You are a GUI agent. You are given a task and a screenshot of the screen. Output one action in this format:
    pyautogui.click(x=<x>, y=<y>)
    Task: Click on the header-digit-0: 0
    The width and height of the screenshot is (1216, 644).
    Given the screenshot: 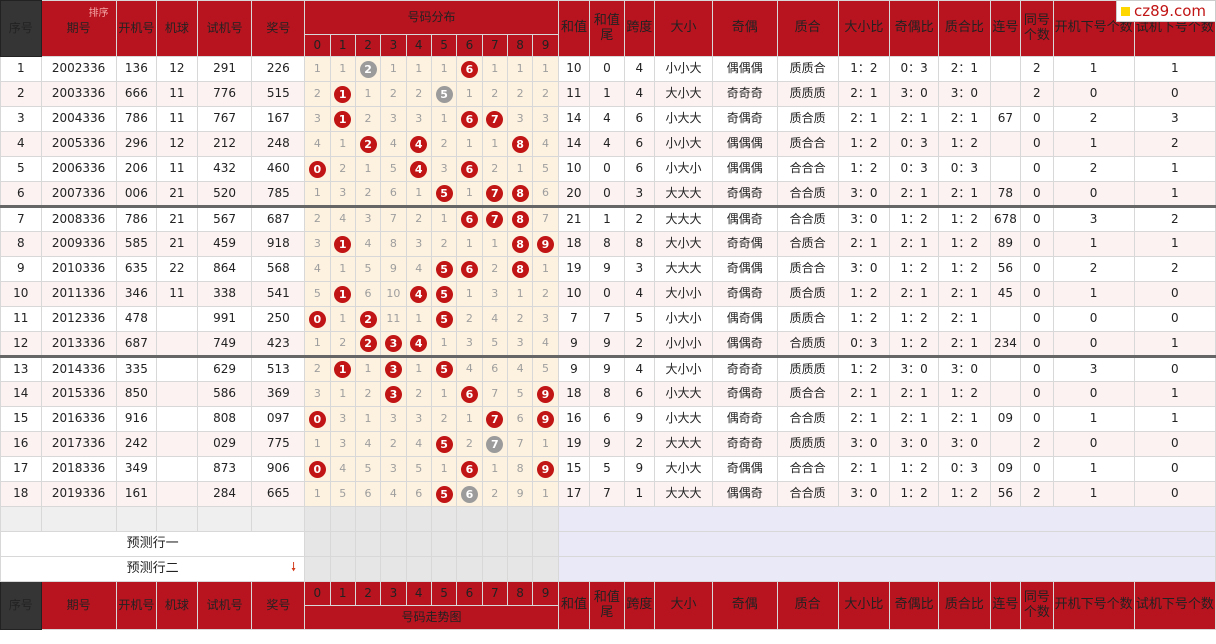 What is the action you would take?
    pyautogui.click(x=317, y=45)
    